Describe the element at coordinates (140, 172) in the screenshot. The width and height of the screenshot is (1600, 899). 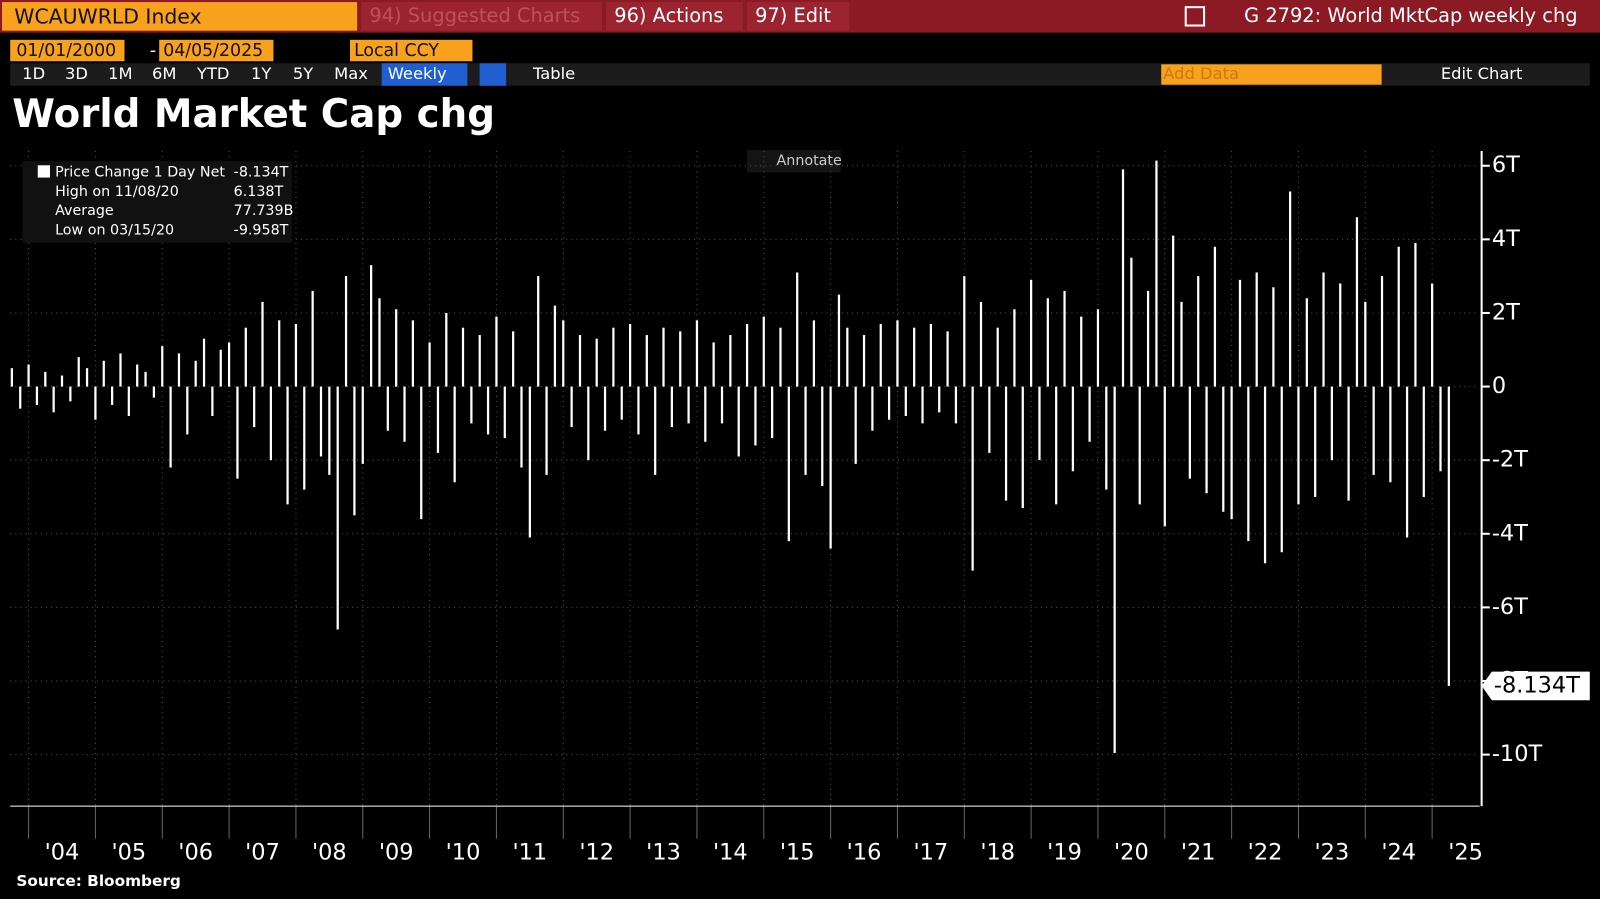
I see `legend-label: Price Change 1 Day Net` at that location.